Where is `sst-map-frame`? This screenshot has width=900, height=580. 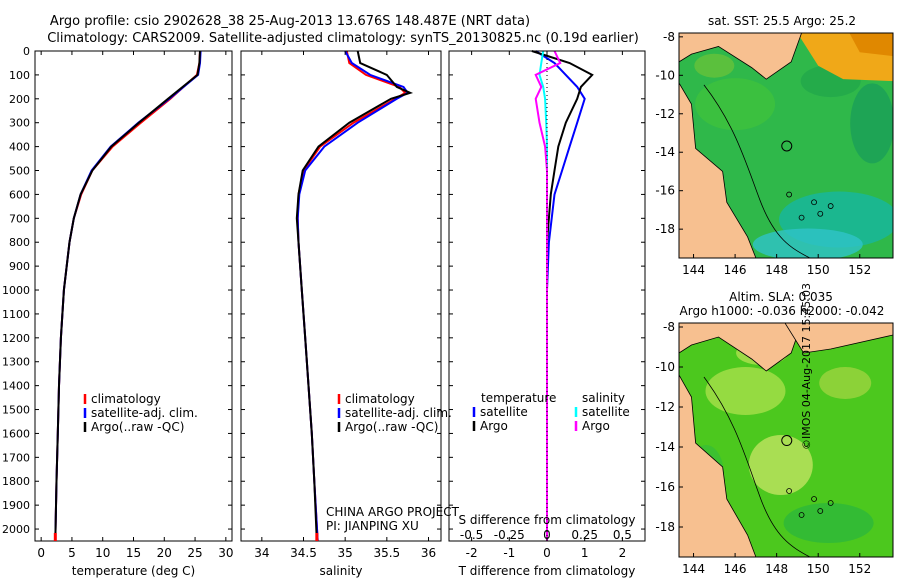 sst-map-frame is located at coordinates (786, 145).